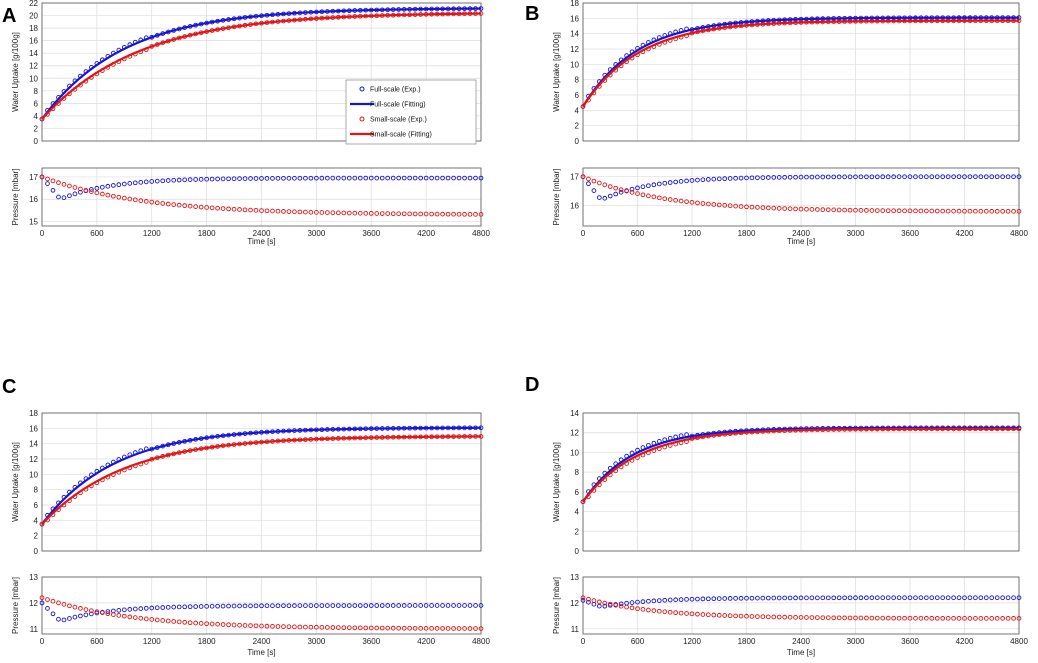 The height and width of the screenshot is (663, 1038). I want to click on panel-b-uptake-series, so click(801, 62).